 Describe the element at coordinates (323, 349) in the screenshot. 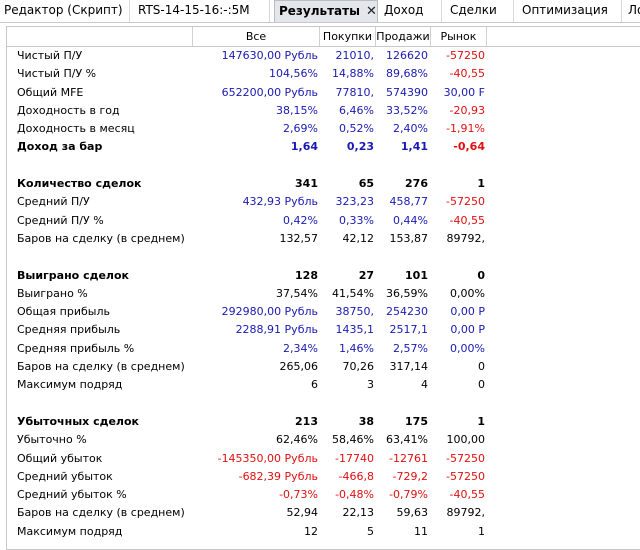

I see `table-row: Средняя прибыль % 2,34% 1,46% 2,57% 0,00%` at that location.